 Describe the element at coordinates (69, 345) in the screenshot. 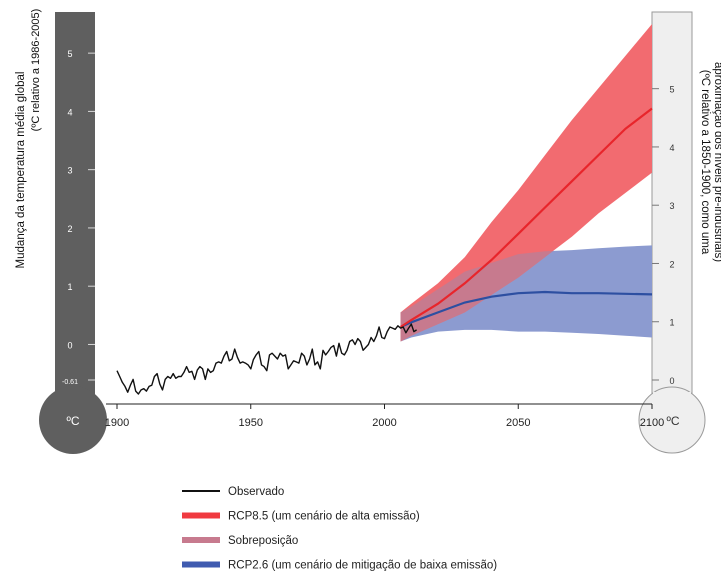

I see `left-tick-label: 0` at that location.